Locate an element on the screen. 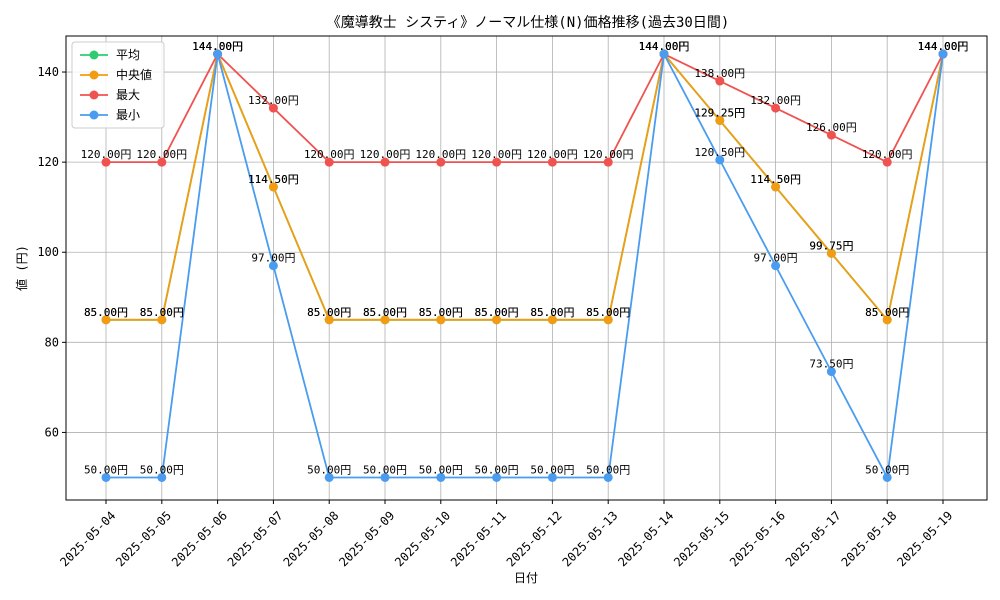 Image resolution: width=1000 pixels, height=600 pixels. series-2-data-label: 132.00円 is located at coordinates (273, 100).